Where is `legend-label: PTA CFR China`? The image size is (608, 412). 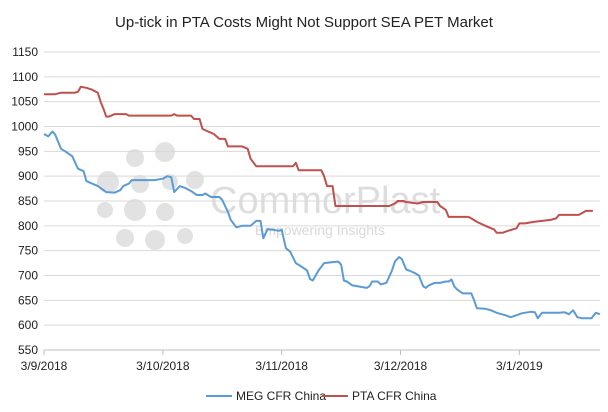 legend-label: PTA CFR China is located at coordinates (394, 396).